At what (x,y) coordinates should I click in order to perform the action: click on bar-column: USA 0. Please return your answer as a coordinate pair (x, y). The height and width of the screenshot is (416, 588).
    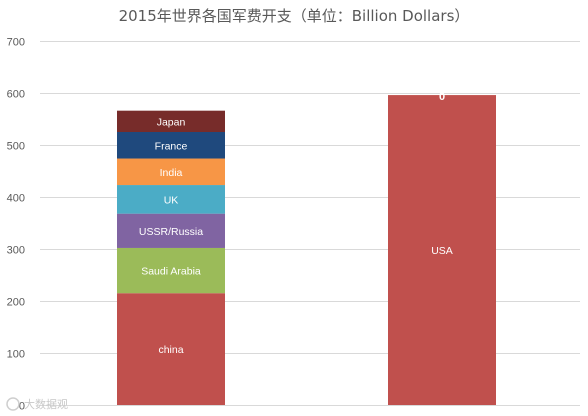
    Looking at the image, I should click on (442, 248).